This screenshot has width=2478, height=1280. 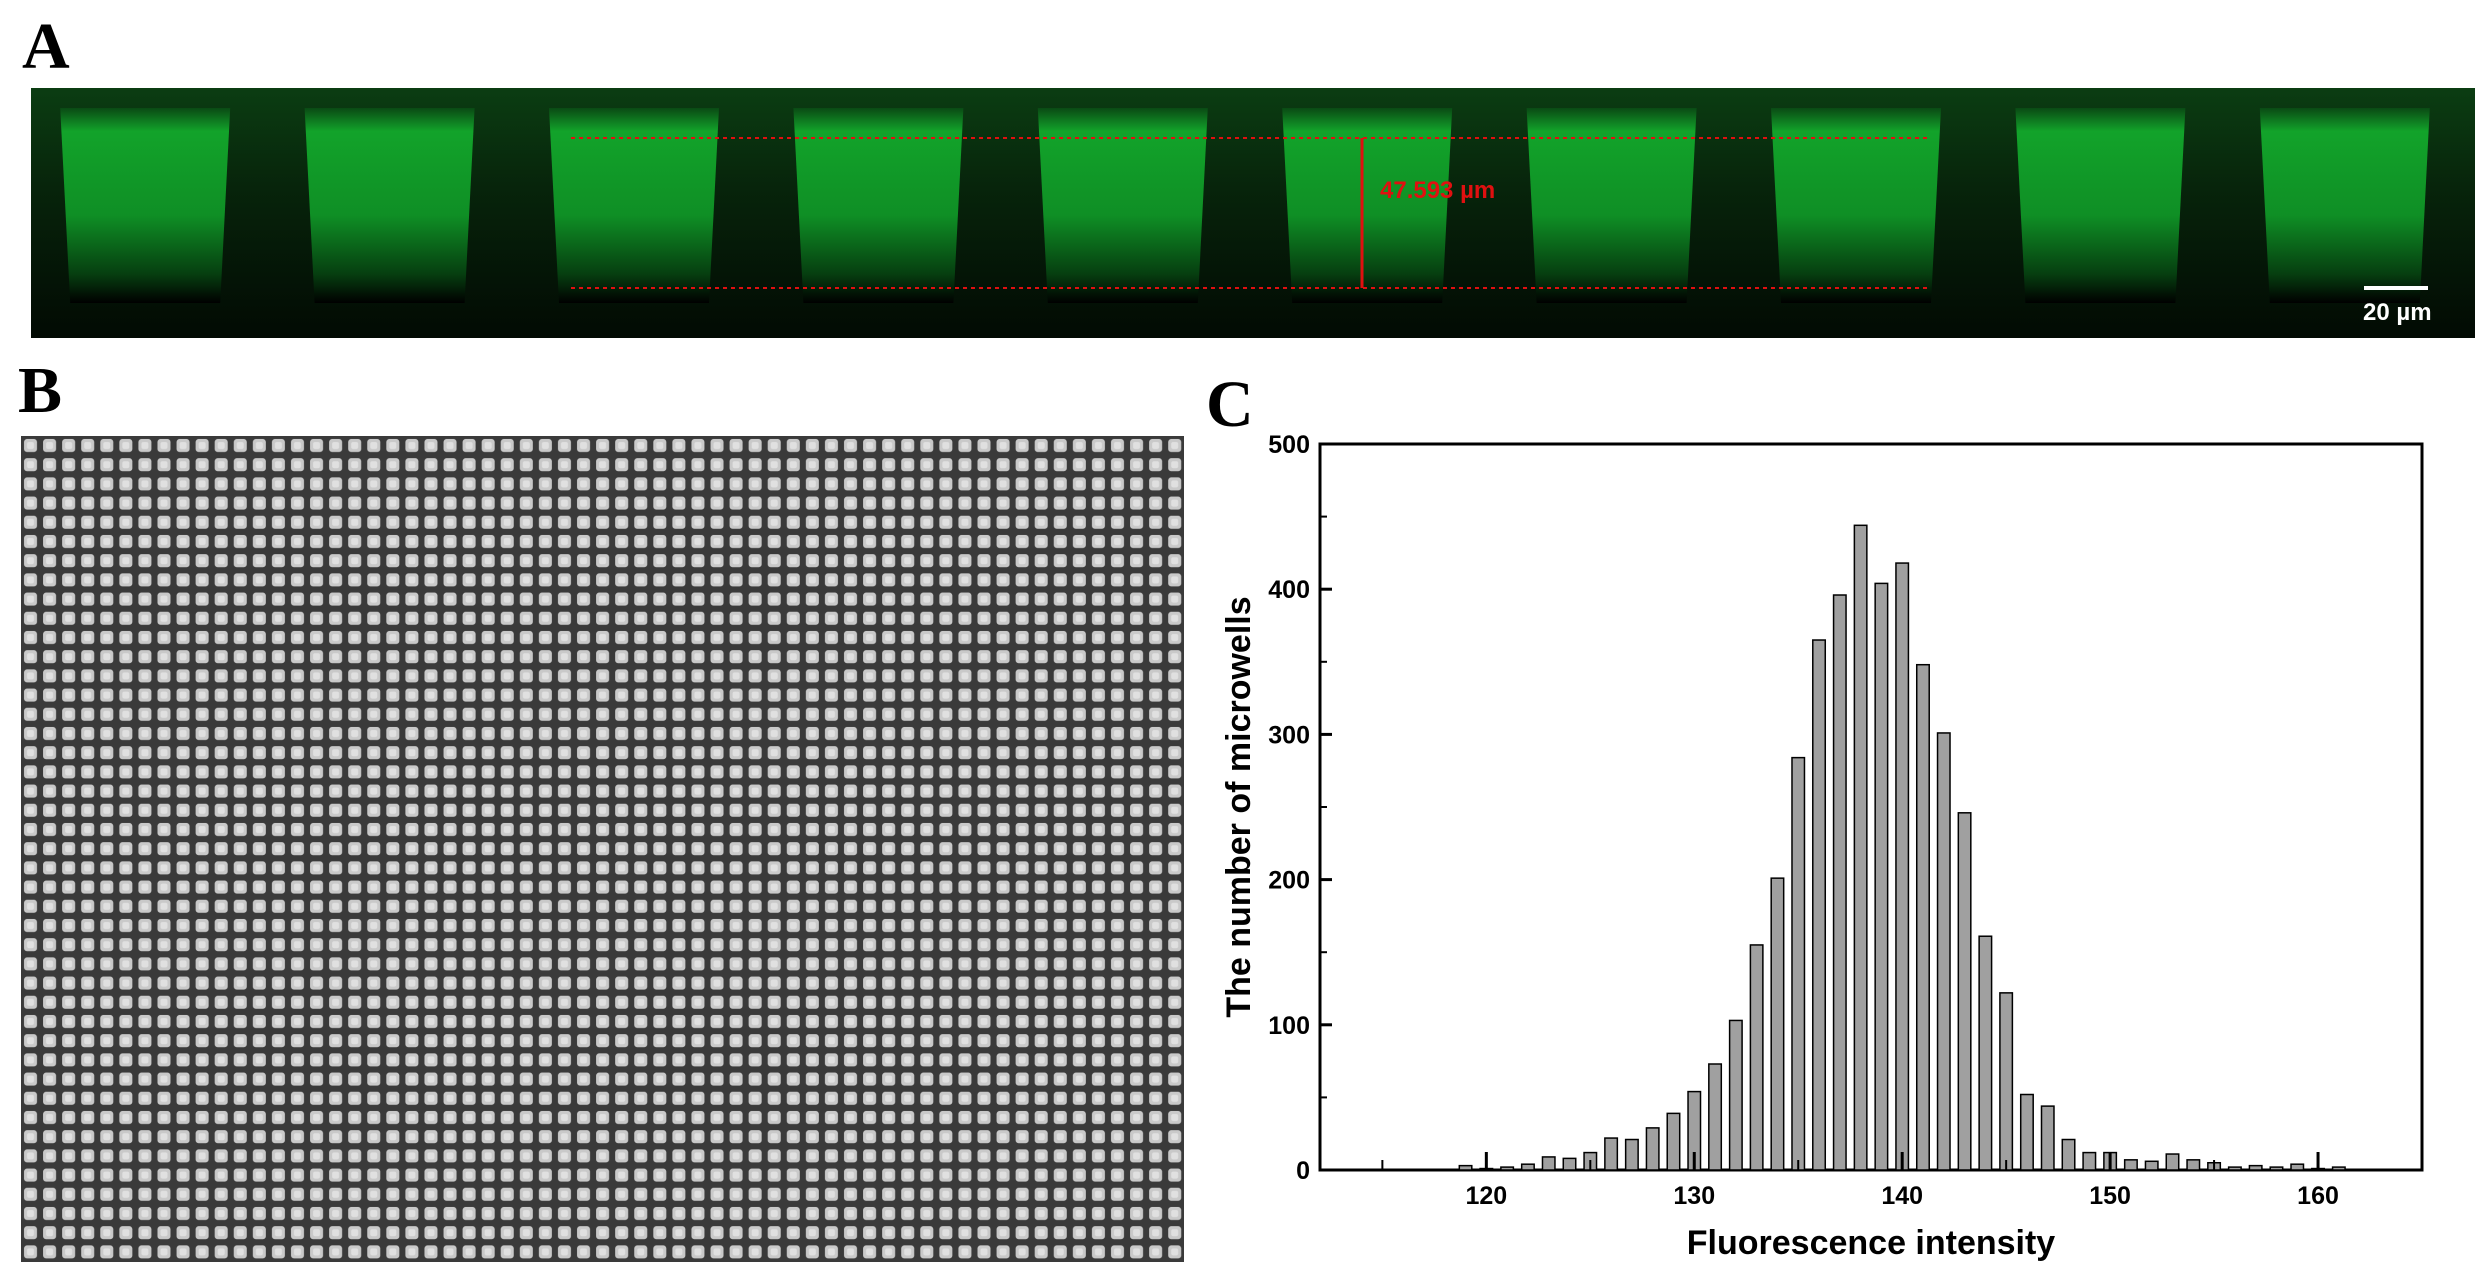 What do you see at coordinates (1230, 404) in the screenshot?
I see `panel-c-letter: C` at bounding box center [1230, 404].